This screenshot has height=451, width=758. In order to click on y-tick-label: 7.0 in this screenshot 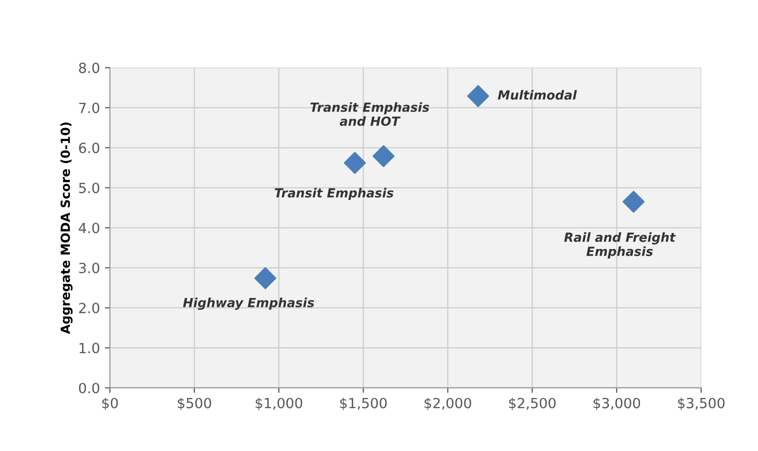, I will do `click(89, 108)`.